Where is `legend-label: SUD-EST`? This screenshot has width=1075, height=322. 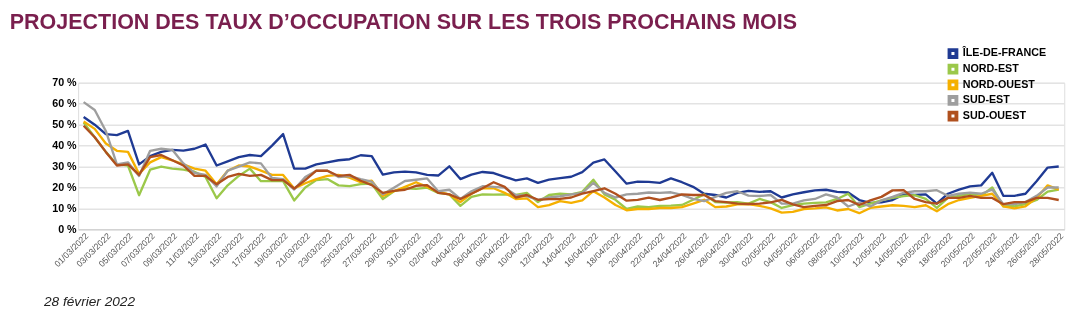 legend-label: SUD-EST is located at coordinates (986, 99).